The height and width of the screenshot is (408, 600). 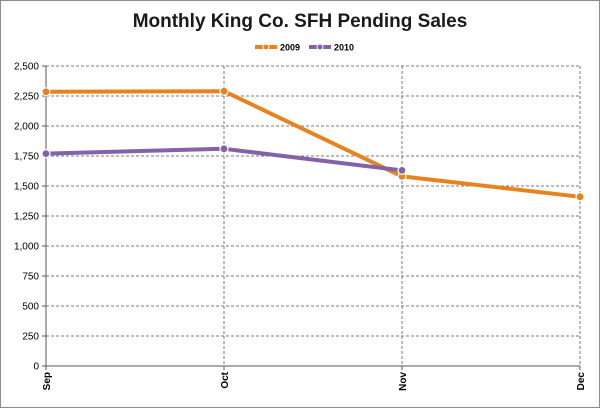 I want to click on legend-marker-2010, so click(x=320, y=47).